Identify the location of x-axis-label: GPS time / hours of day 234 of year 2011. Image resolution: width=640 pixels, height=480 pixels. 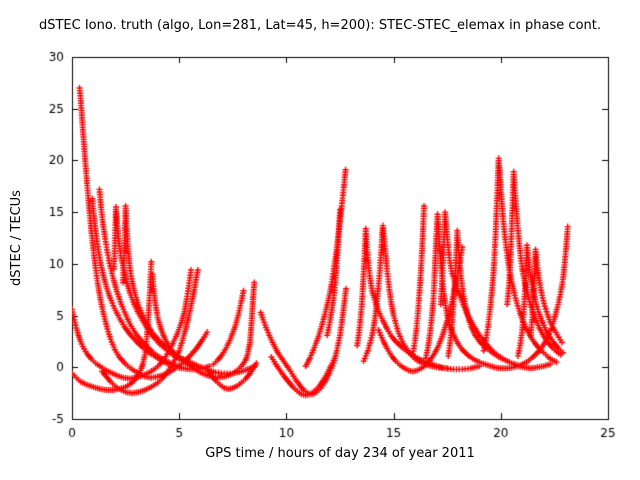
(340, 453).